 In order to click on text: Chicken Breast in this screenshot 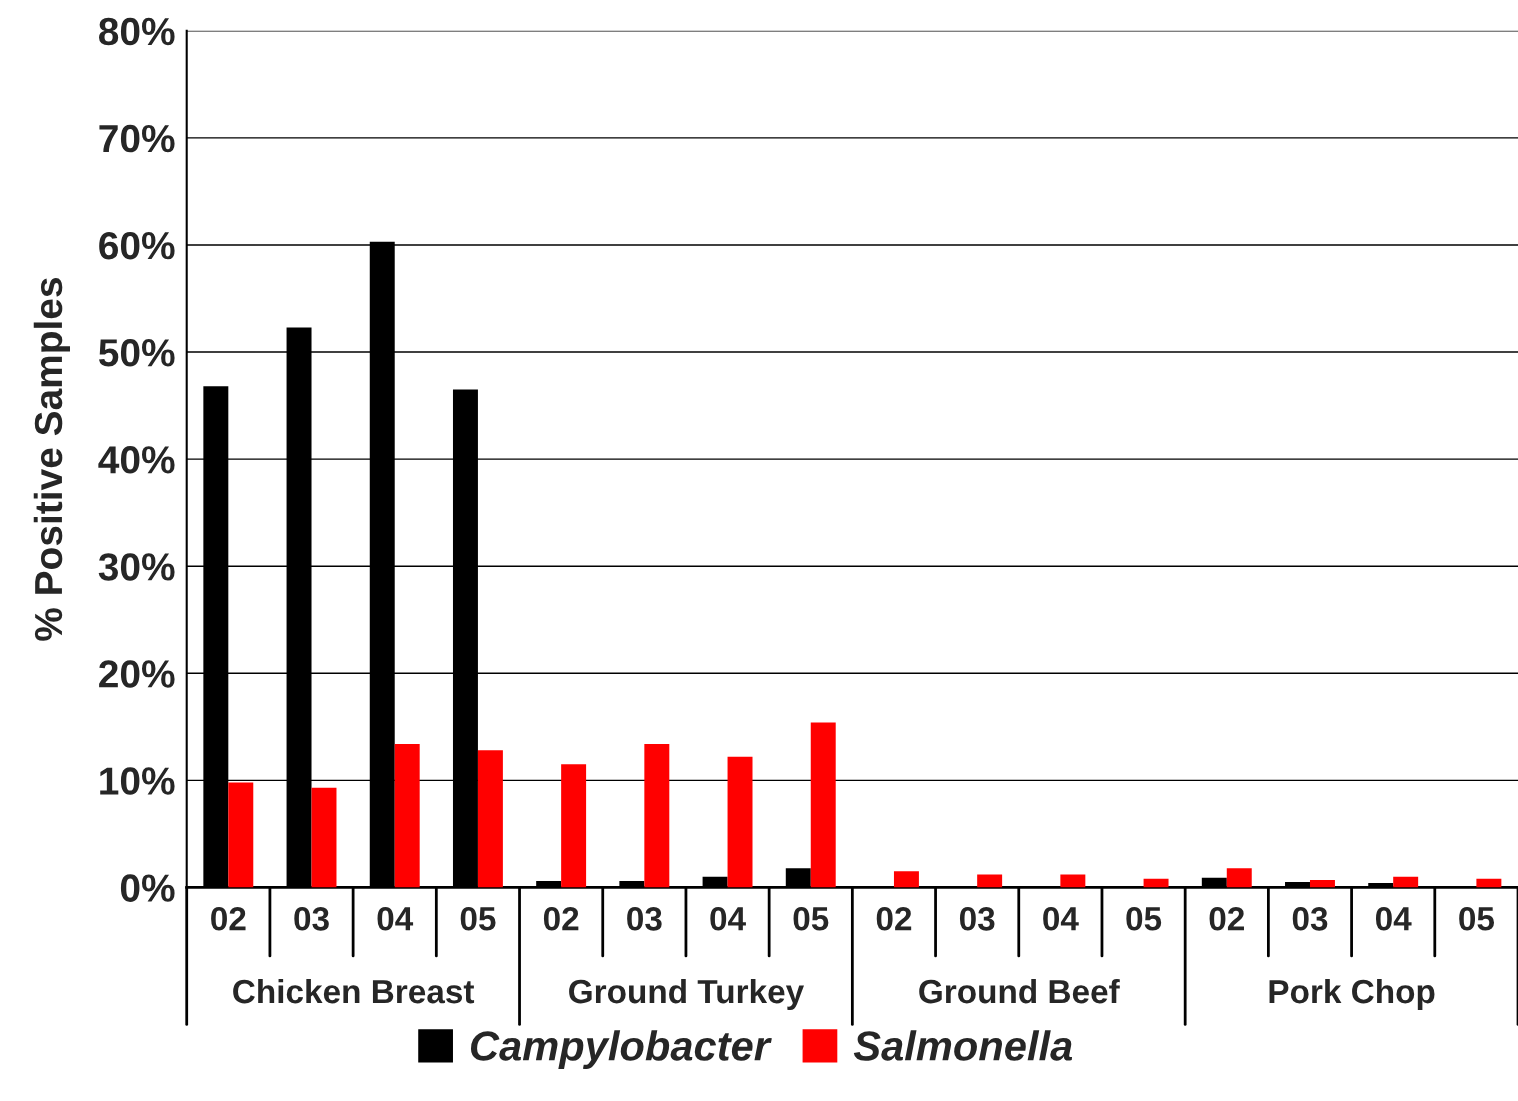, I will do `click(354, 991)`.